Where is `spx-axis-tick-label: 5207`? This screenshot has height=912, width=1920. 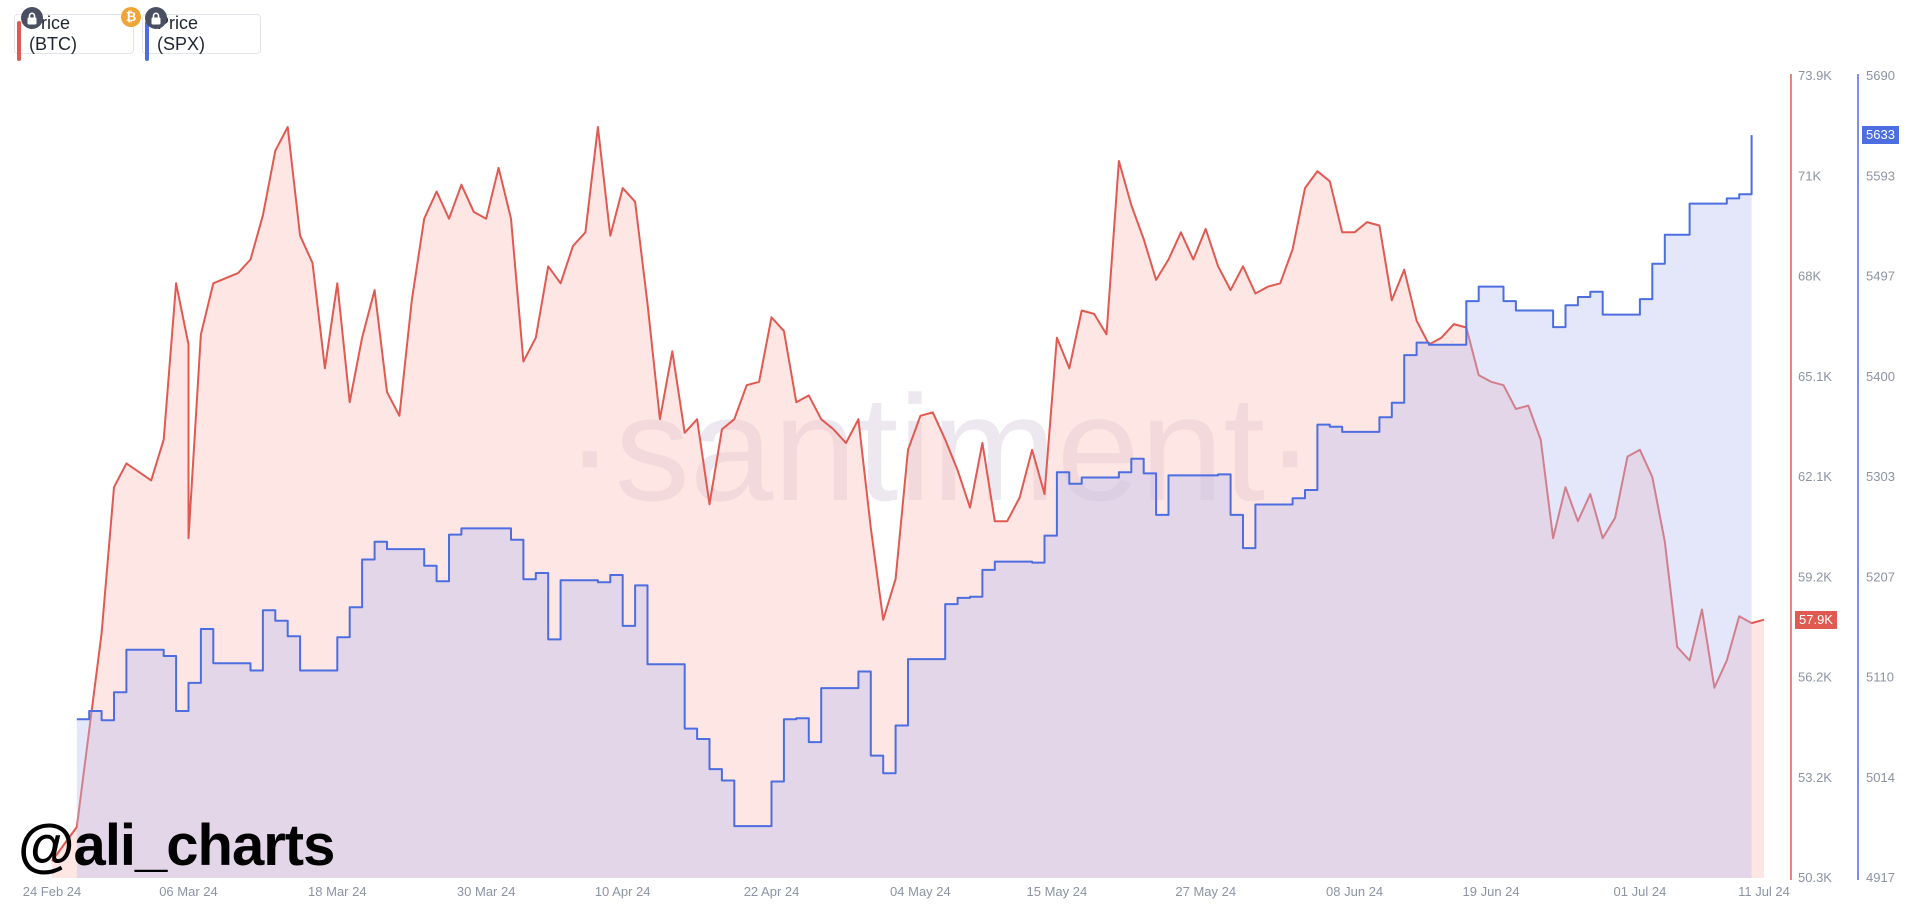 spx-axis-tick-label: 5207 is located at coordinates (1880, 576).